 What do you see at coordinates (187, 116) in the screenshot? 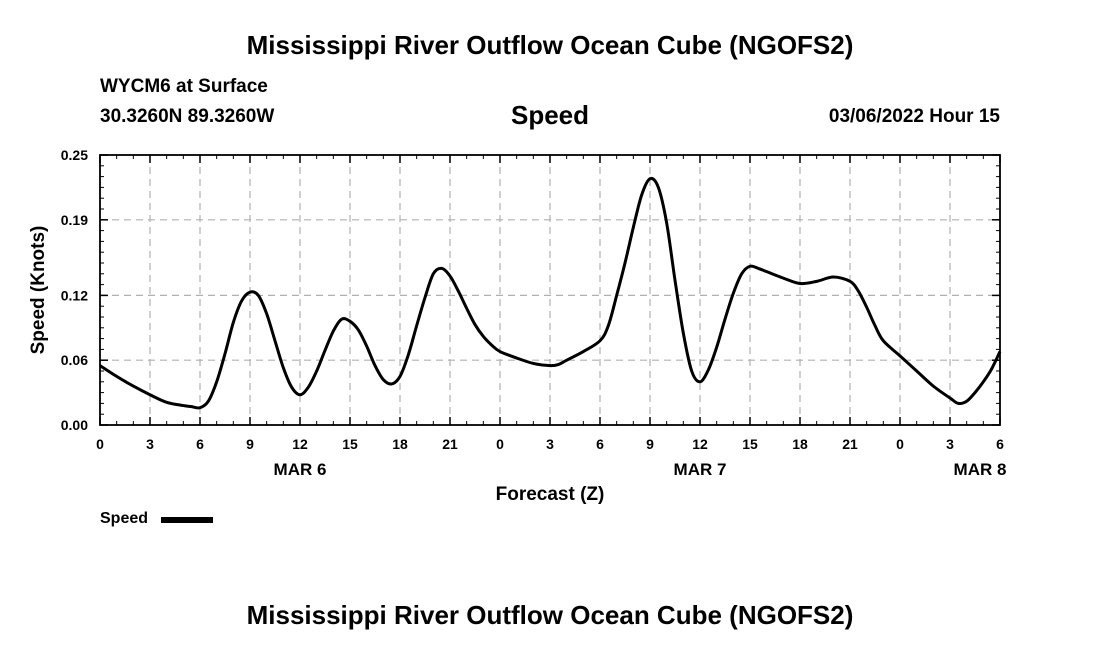
I see `station-coordinates: 30.3260N 89.3260W` at bounding box center [187, 116].